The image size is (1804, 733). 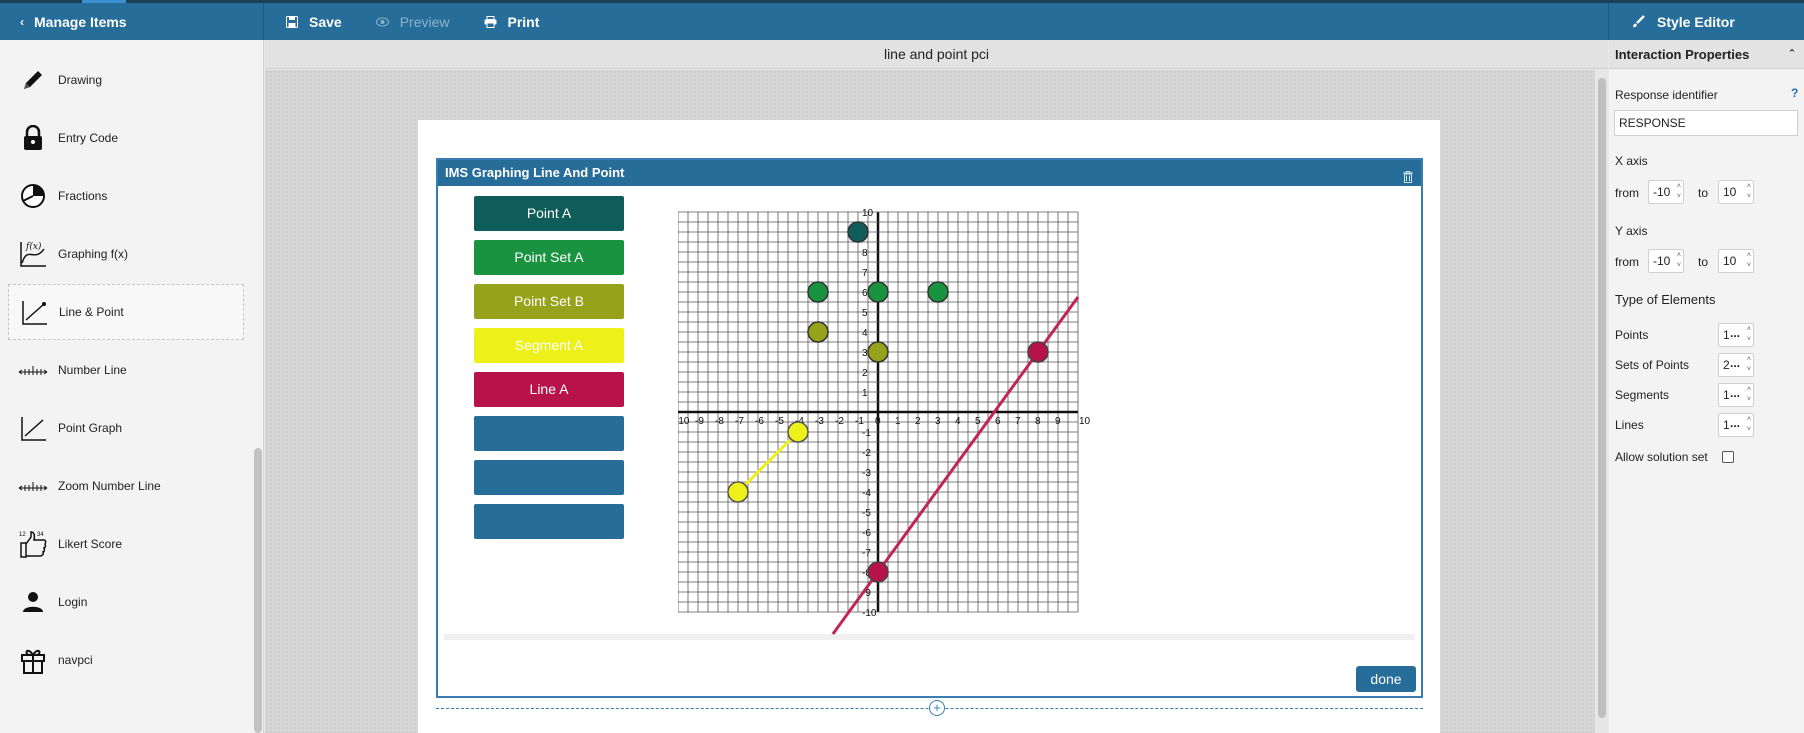 What do you see at coordinates (1703, 193) in the screenshot?
I see `x-to-label: to` at bounding box center [1703, 193].